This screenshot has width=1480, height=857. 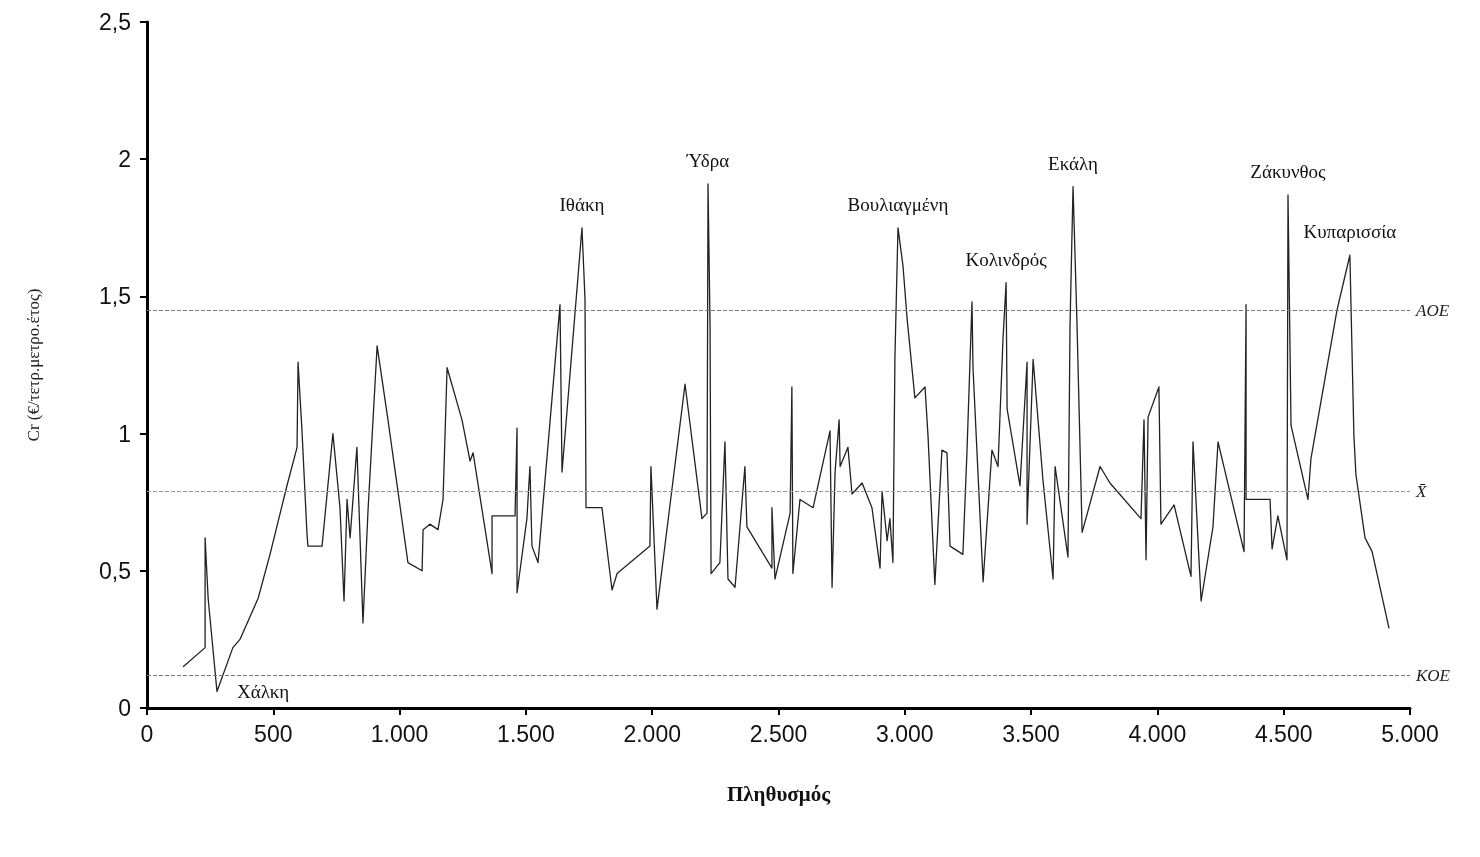 I want to click on ref-line-label: AOE, so click(x=1432, y=310).